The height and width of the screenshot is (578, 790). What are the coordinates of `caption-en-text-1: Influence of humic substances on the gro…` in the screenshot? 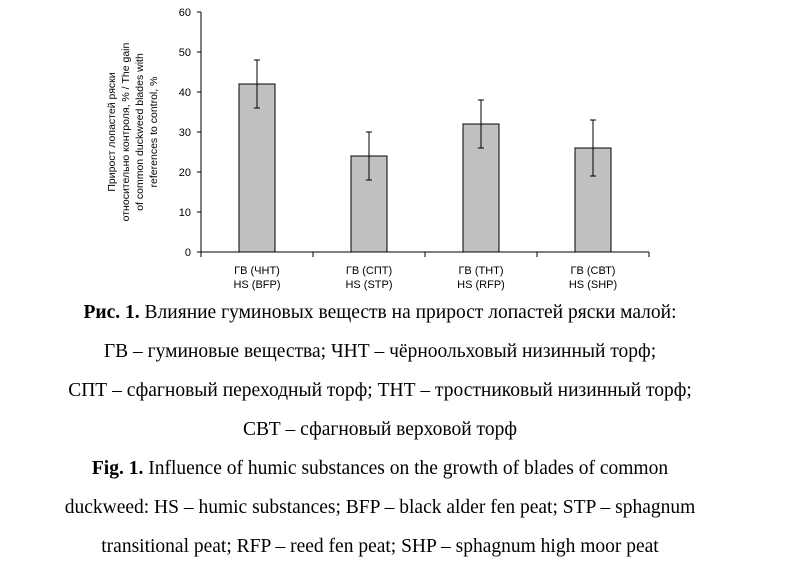 It's located at (406, 468).